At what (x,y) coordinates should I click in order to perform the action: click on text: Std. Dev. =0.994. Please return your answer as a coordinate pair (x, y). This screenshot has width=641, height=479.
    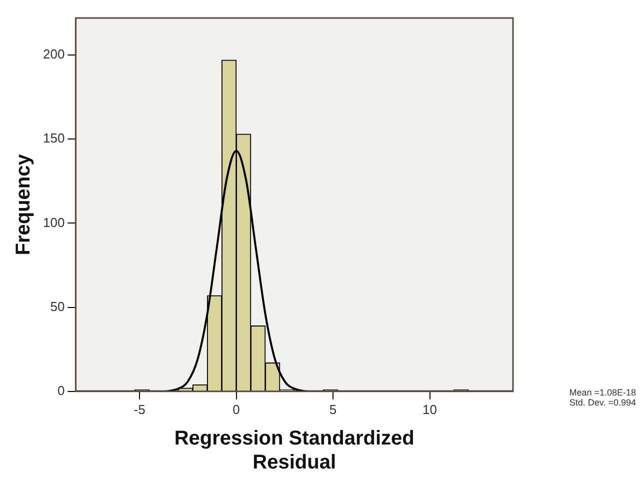
    Looking at the image, I should click on (602, 402).